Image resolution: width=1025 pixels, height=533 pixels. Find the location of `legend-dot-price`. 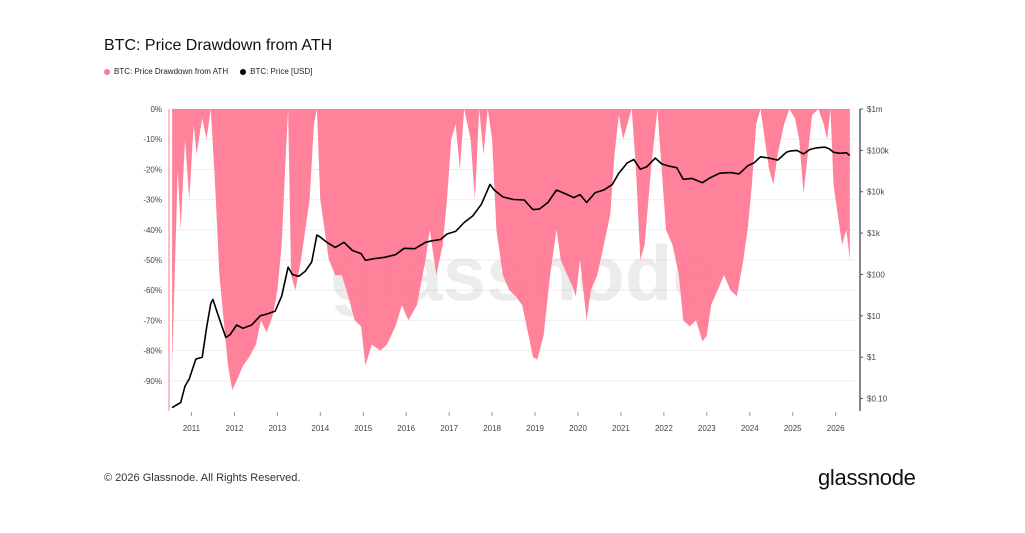

legend-dot-price is located at coordinates (243, 71).